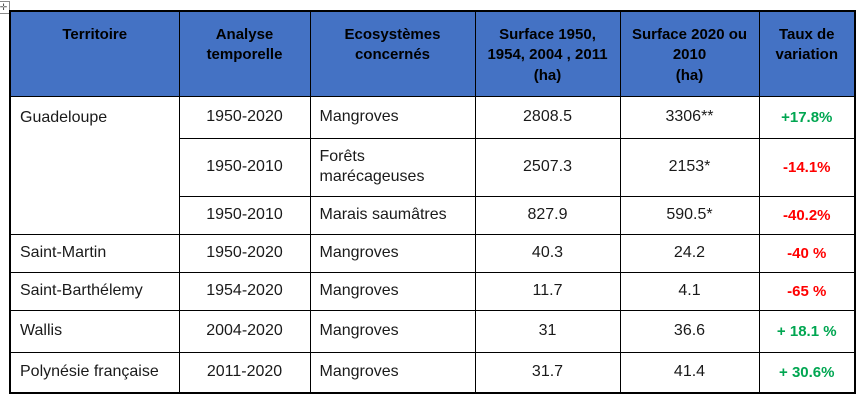  What do you see at coordinates (244, 53) in the screenshot?
I see `header-cell-analyse-temporelle: Analyse temporelle` at bounding box center [244, 53].